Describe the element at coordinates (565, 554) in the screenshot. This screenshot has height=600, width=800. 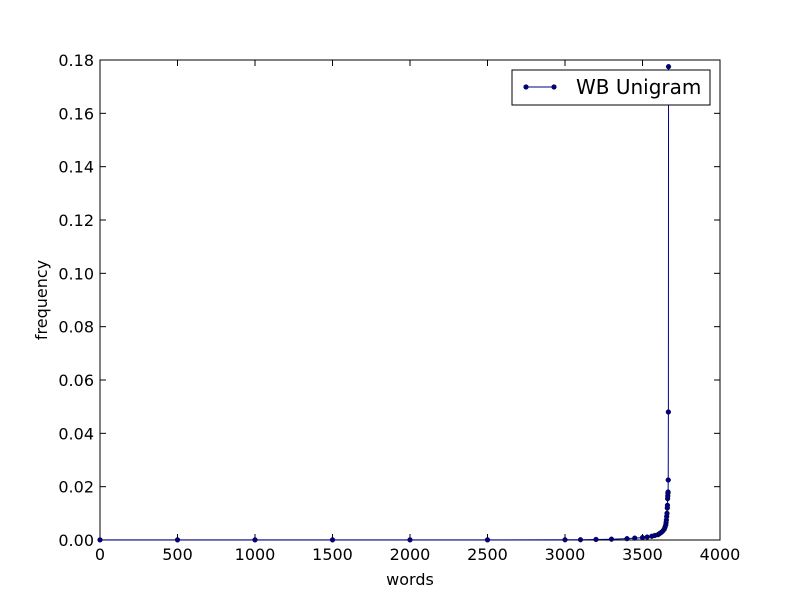
I see `x-tick-label: 3000` at that location.